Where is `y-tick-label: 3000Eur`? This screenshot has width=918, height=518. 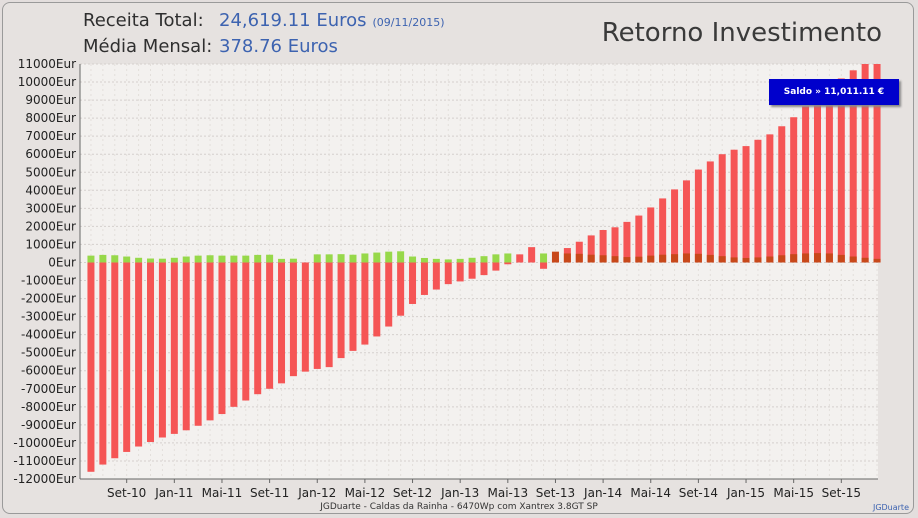 y-tick-label: 3000Eur is located at coordinates (50, 208).